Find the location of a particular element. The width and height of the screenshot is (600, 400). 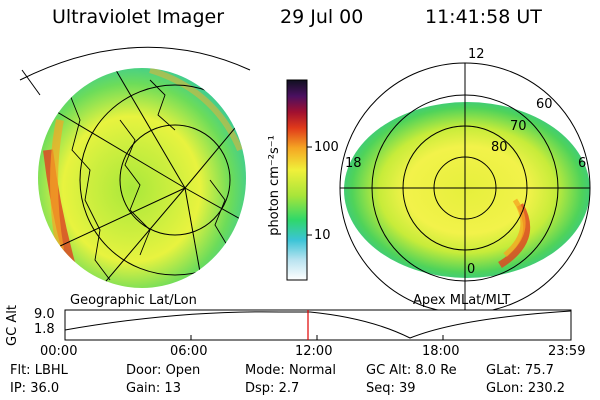

alt-xtick-1200: 12:00 is located at coordinates (314, 351).